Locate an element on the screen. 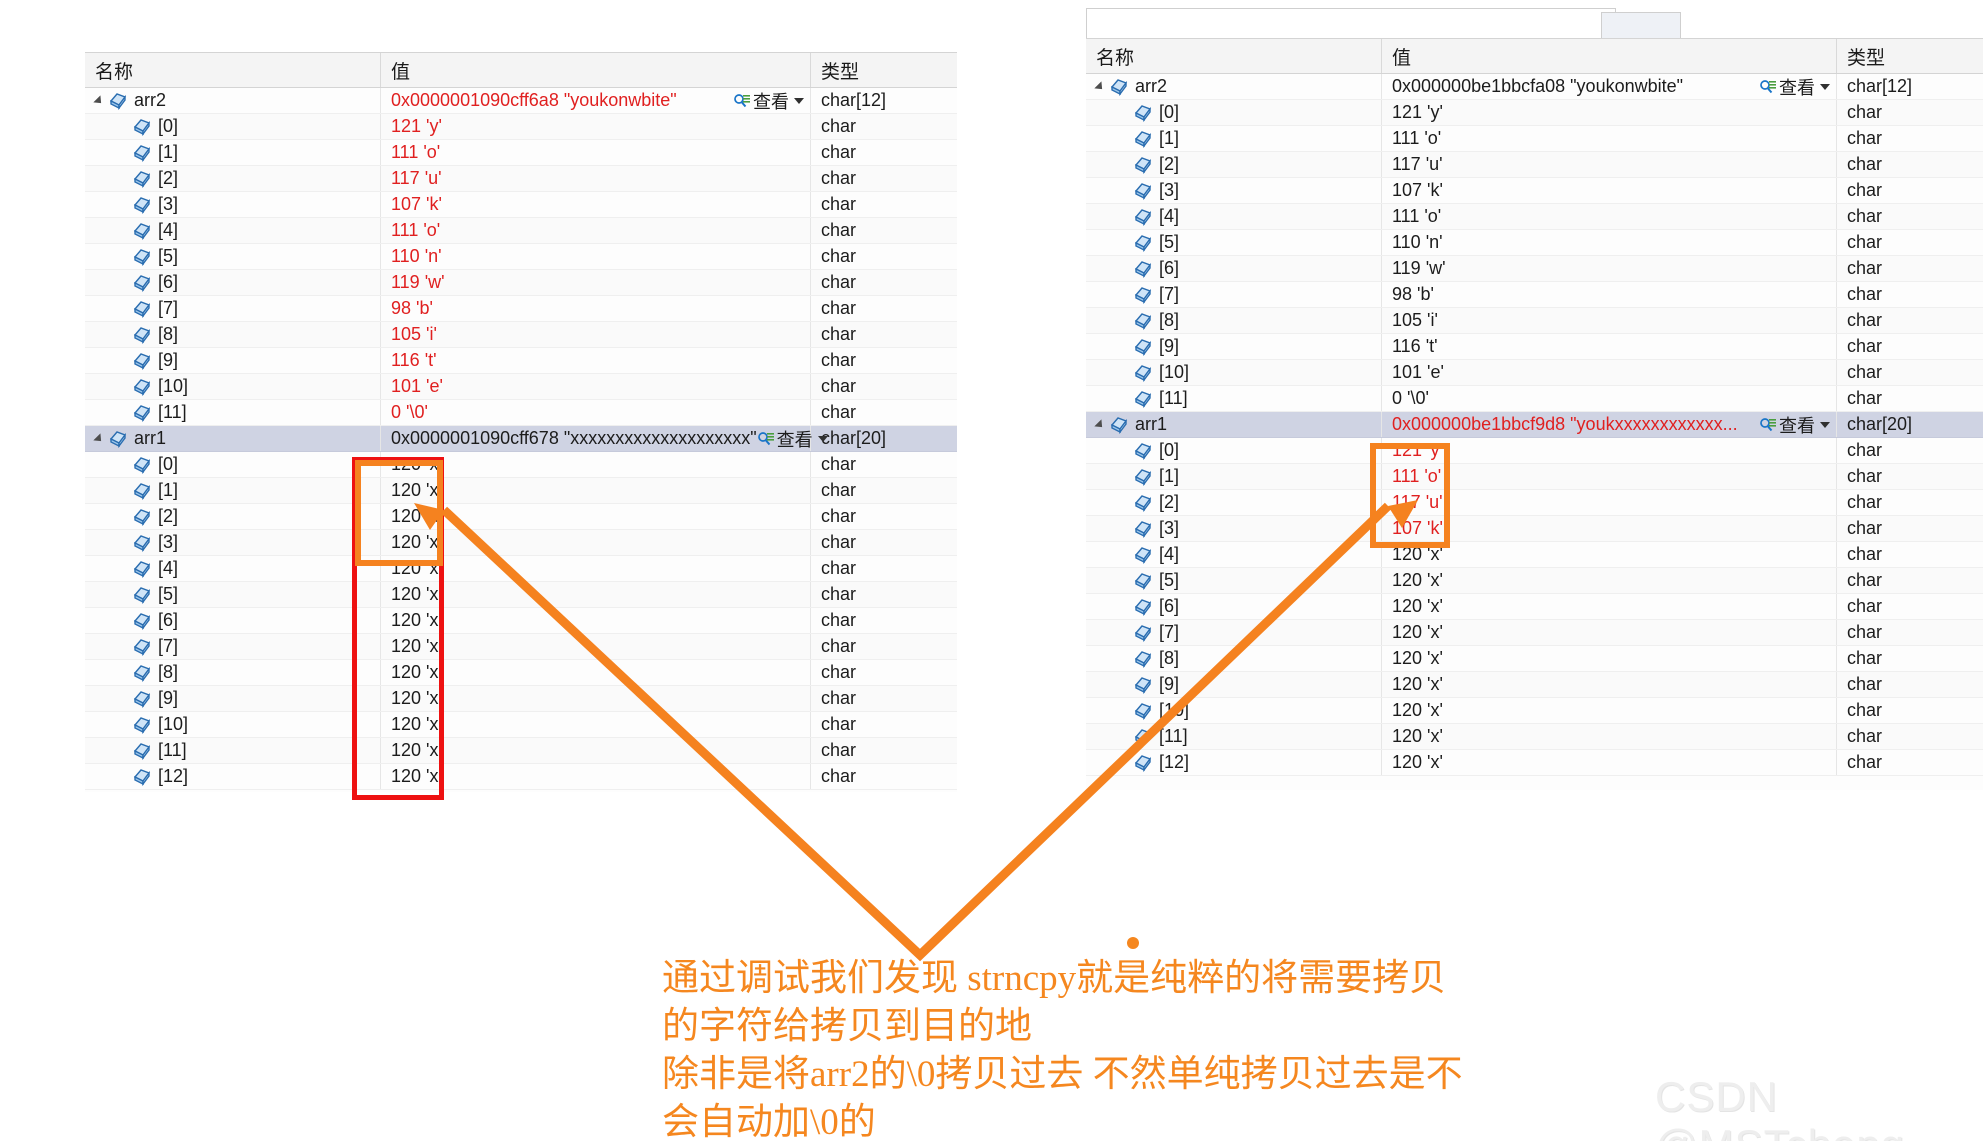  row-value-cell: 98 'b' is located at coordinates (595, 308).